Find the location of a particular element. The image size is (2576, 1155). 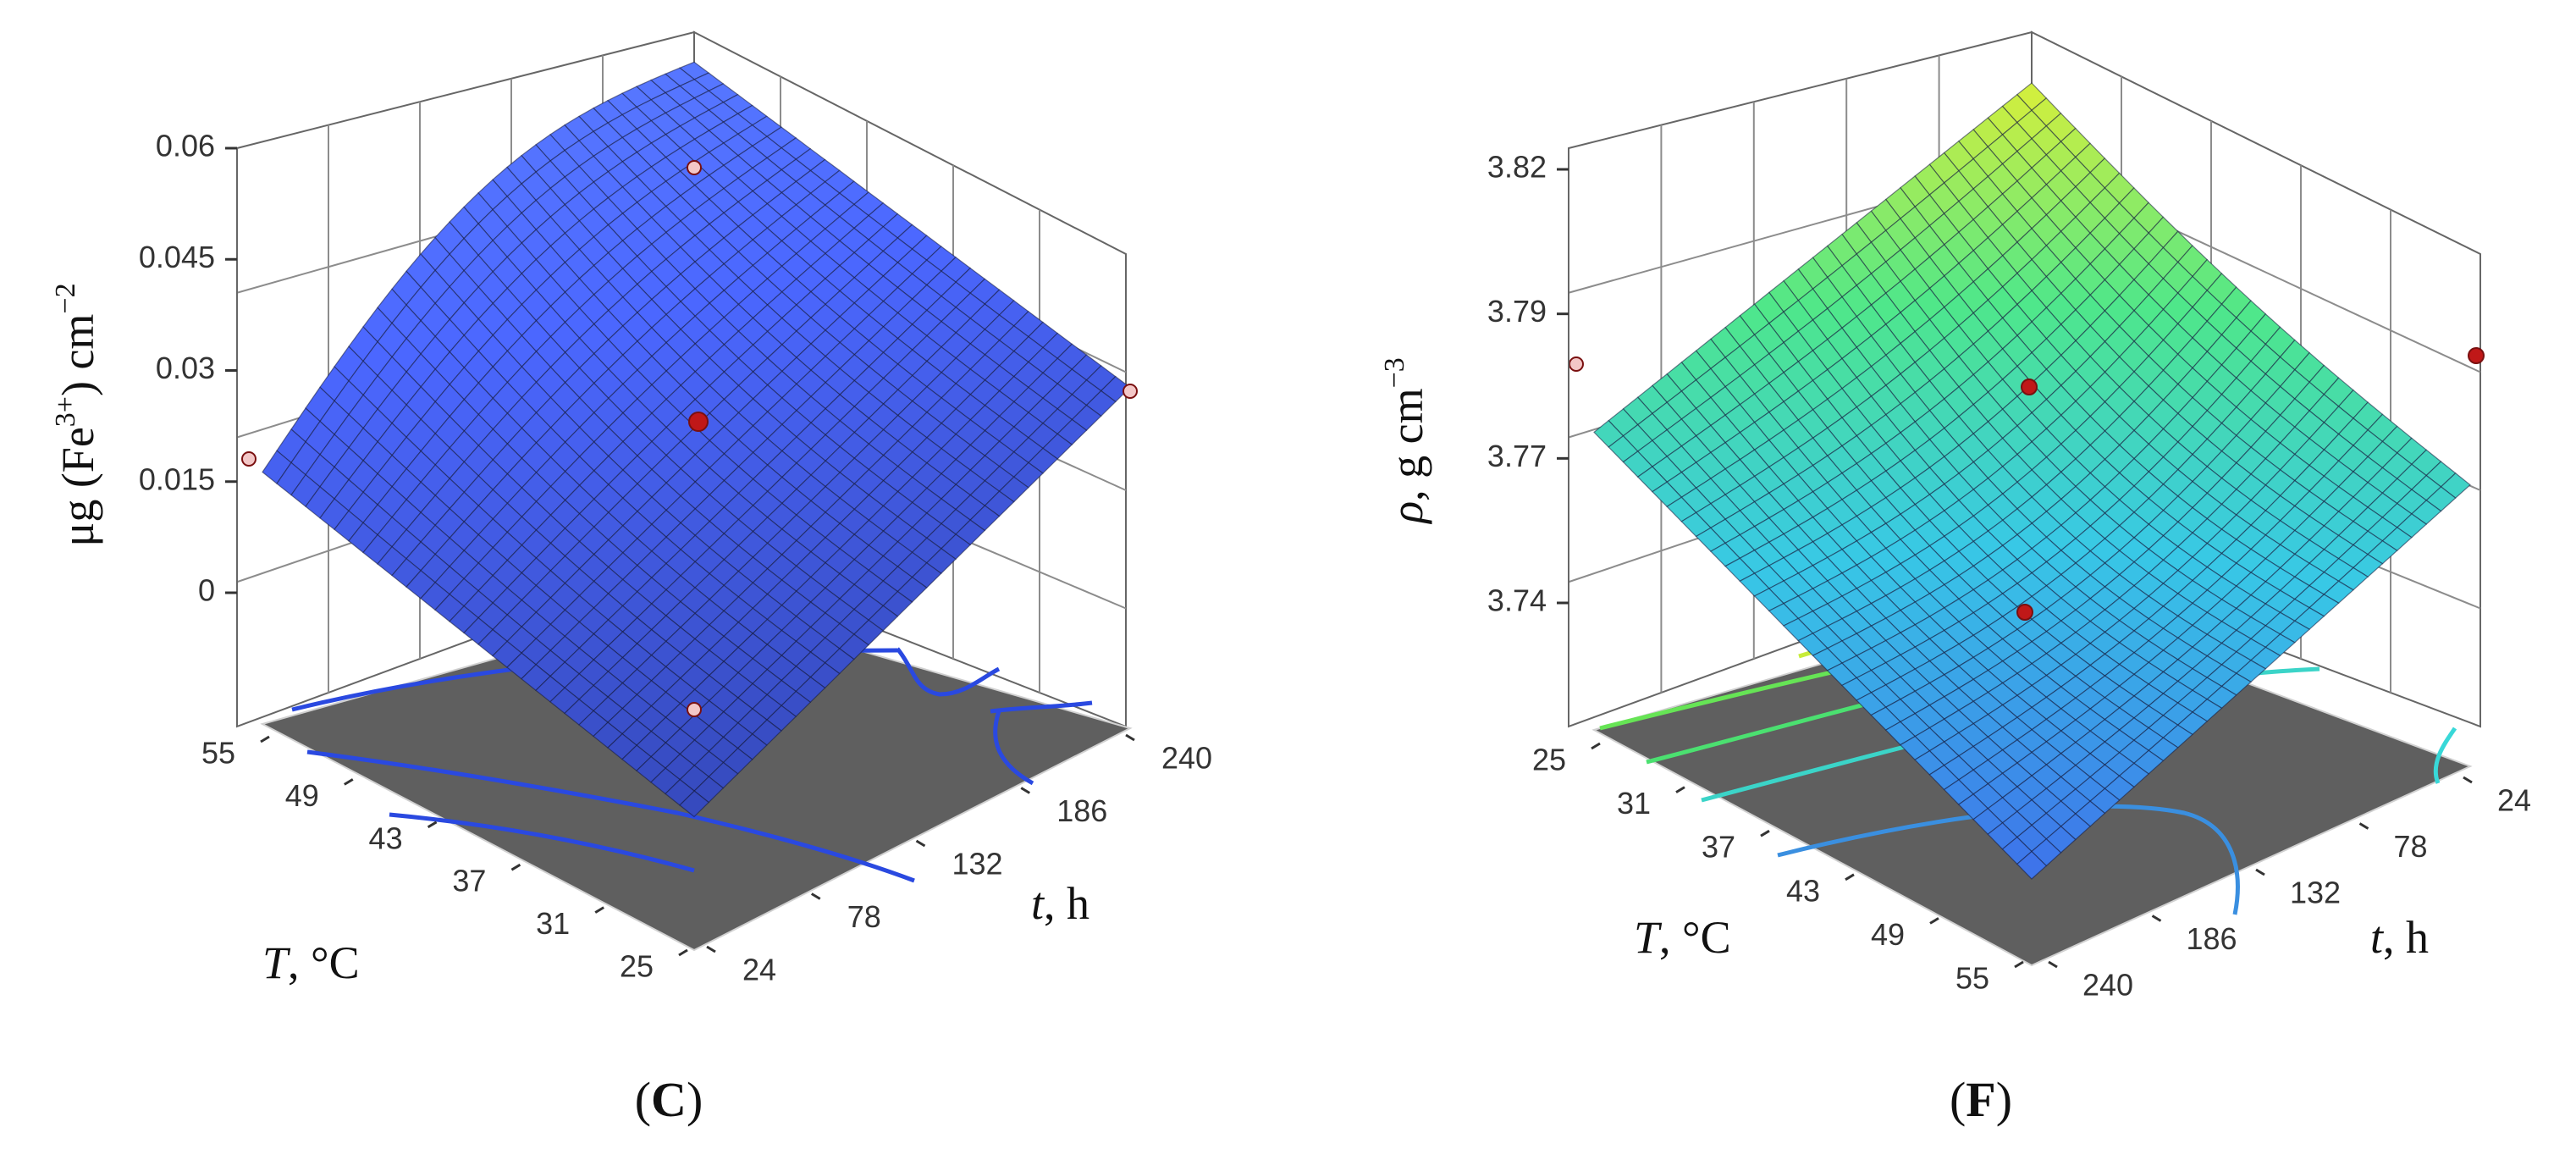

panel-f-y-axis-label: t, h is located at coordinates (2399, 937).